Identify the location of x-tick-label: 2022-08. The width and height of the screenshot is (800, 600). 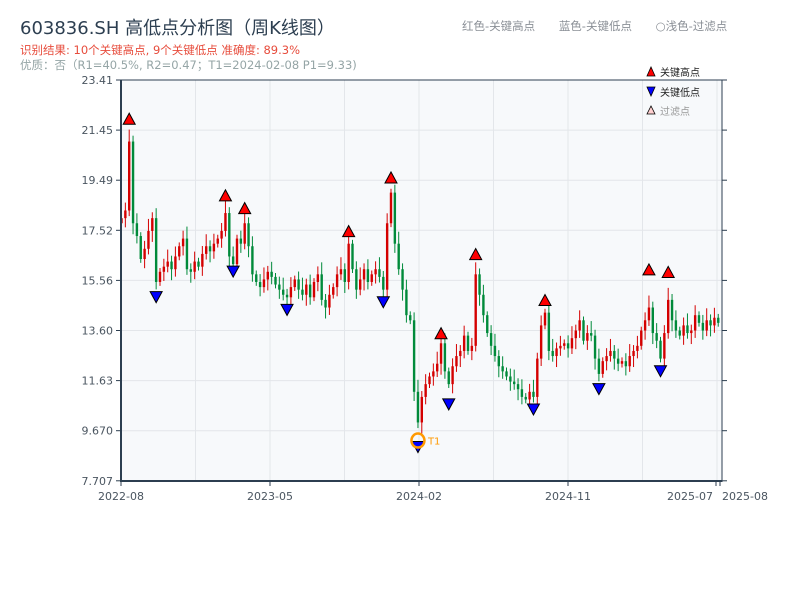
(121, 496).